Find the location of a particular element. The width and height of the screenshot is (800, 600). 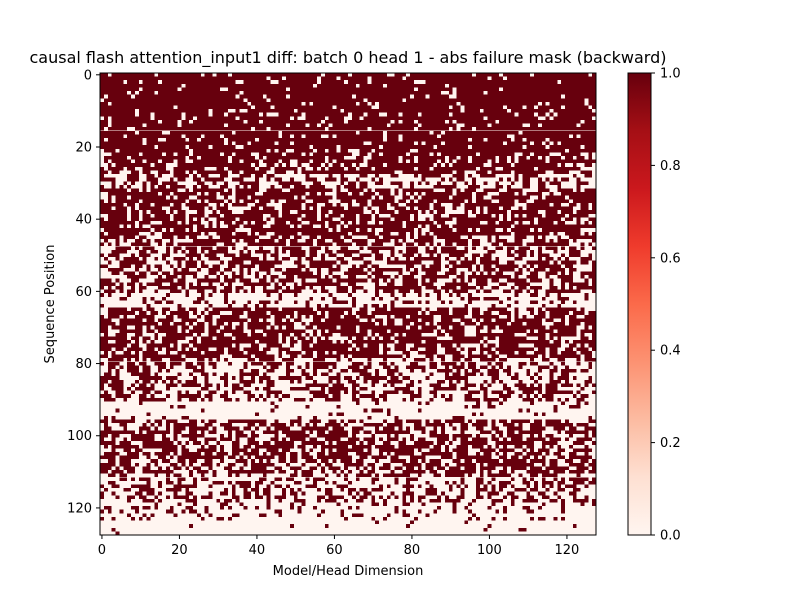

x-tick-label: 120 is located at coordinates (567, 550).